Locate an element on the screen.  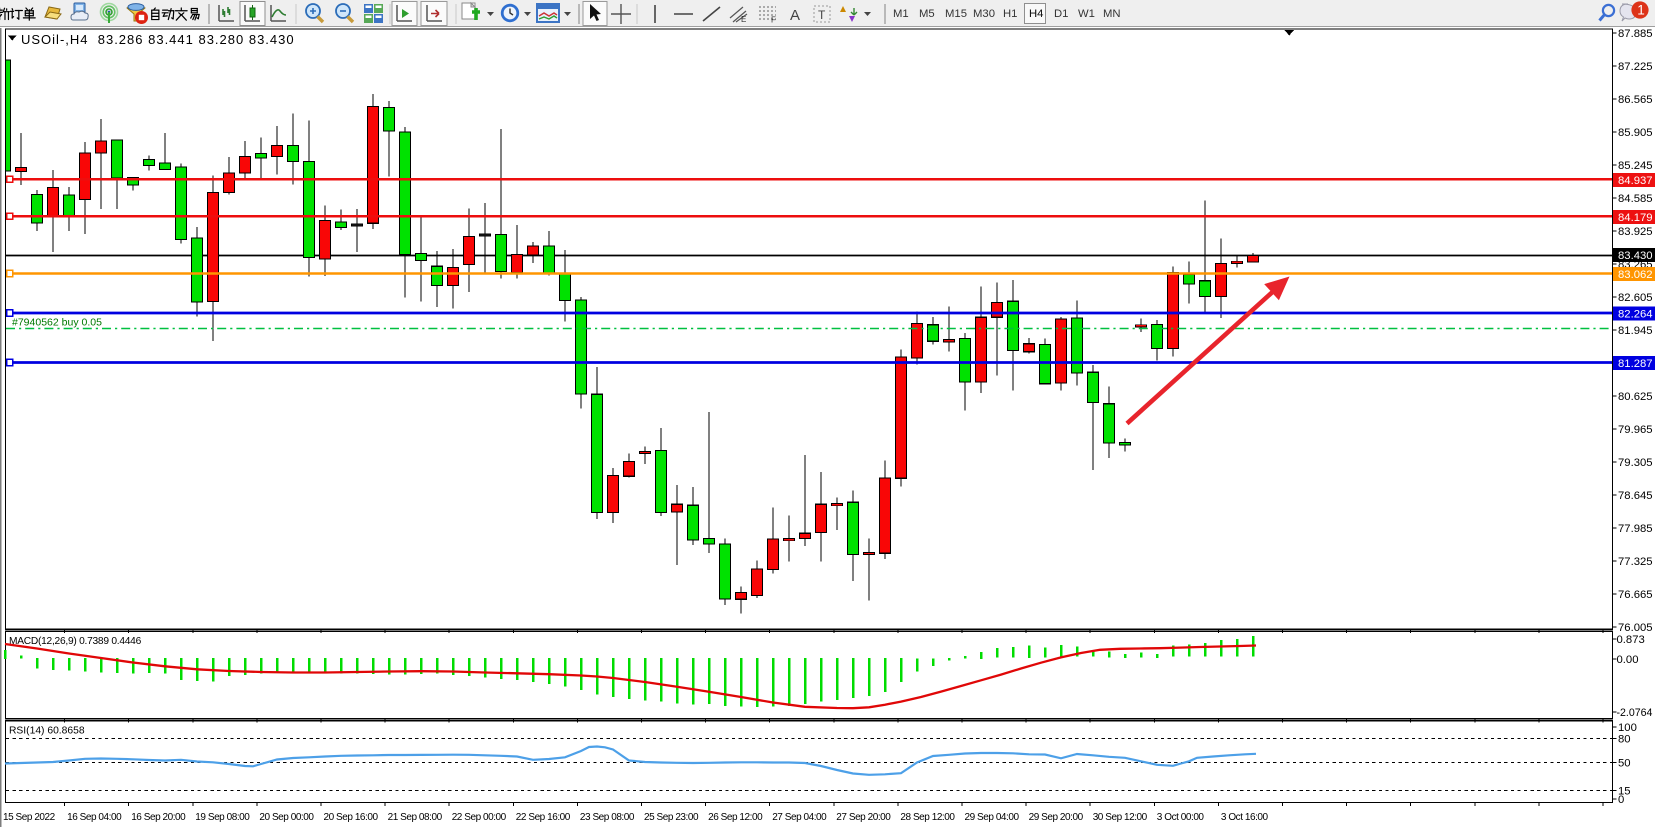
svg-text: F is located at coordinates (773, 20).